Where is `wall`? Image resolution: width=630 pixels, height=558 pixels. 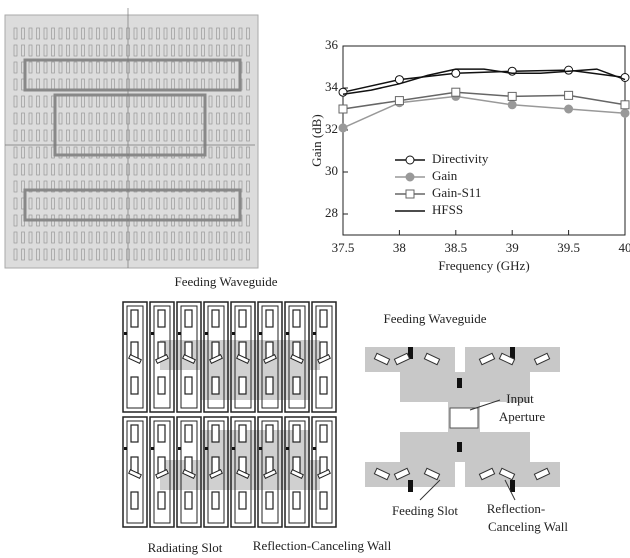 wall is located at coordinates (314, 333).